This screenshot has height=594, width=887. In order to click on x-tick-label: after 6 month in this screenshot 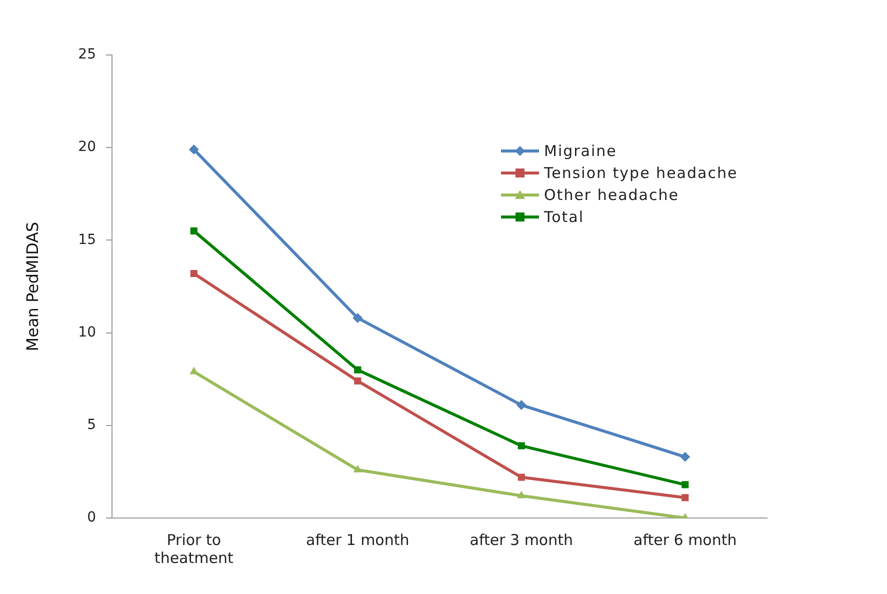, I will do `click(685, 539)`.